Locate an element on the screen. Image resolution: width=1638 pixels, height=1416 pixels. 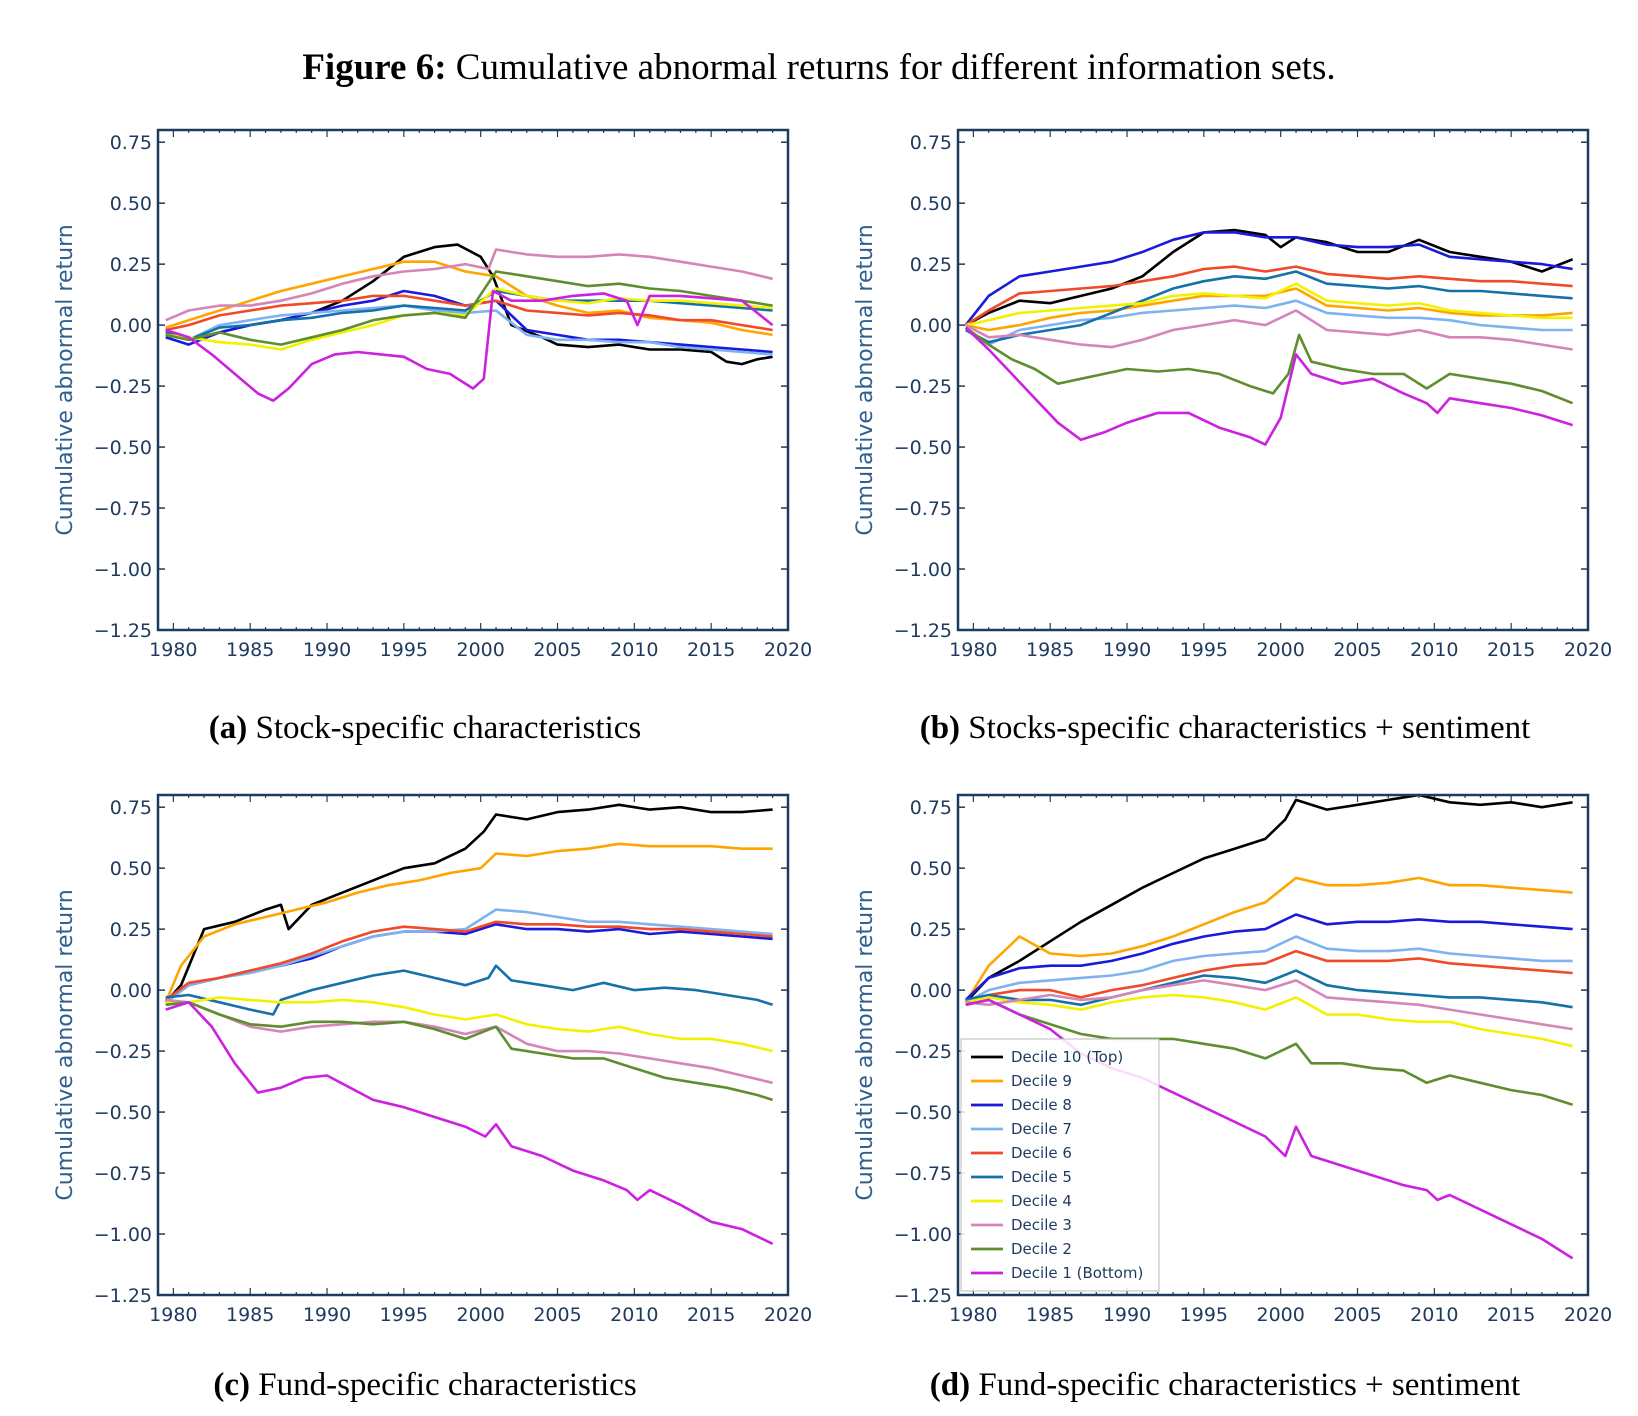
caption-a: (a) Stock-specific characteristics is located at coordinates (425, 728).